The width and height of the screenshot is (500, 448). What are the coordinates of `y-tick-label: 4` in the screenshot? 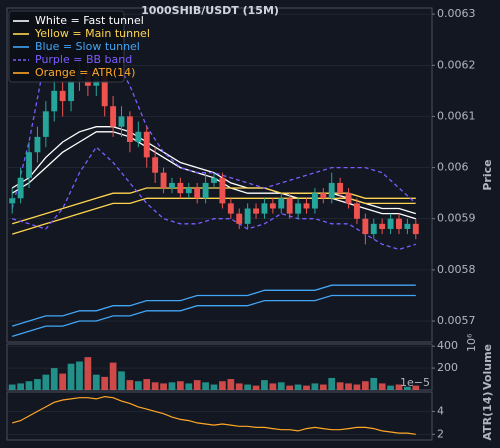 It's located at (440, 410).